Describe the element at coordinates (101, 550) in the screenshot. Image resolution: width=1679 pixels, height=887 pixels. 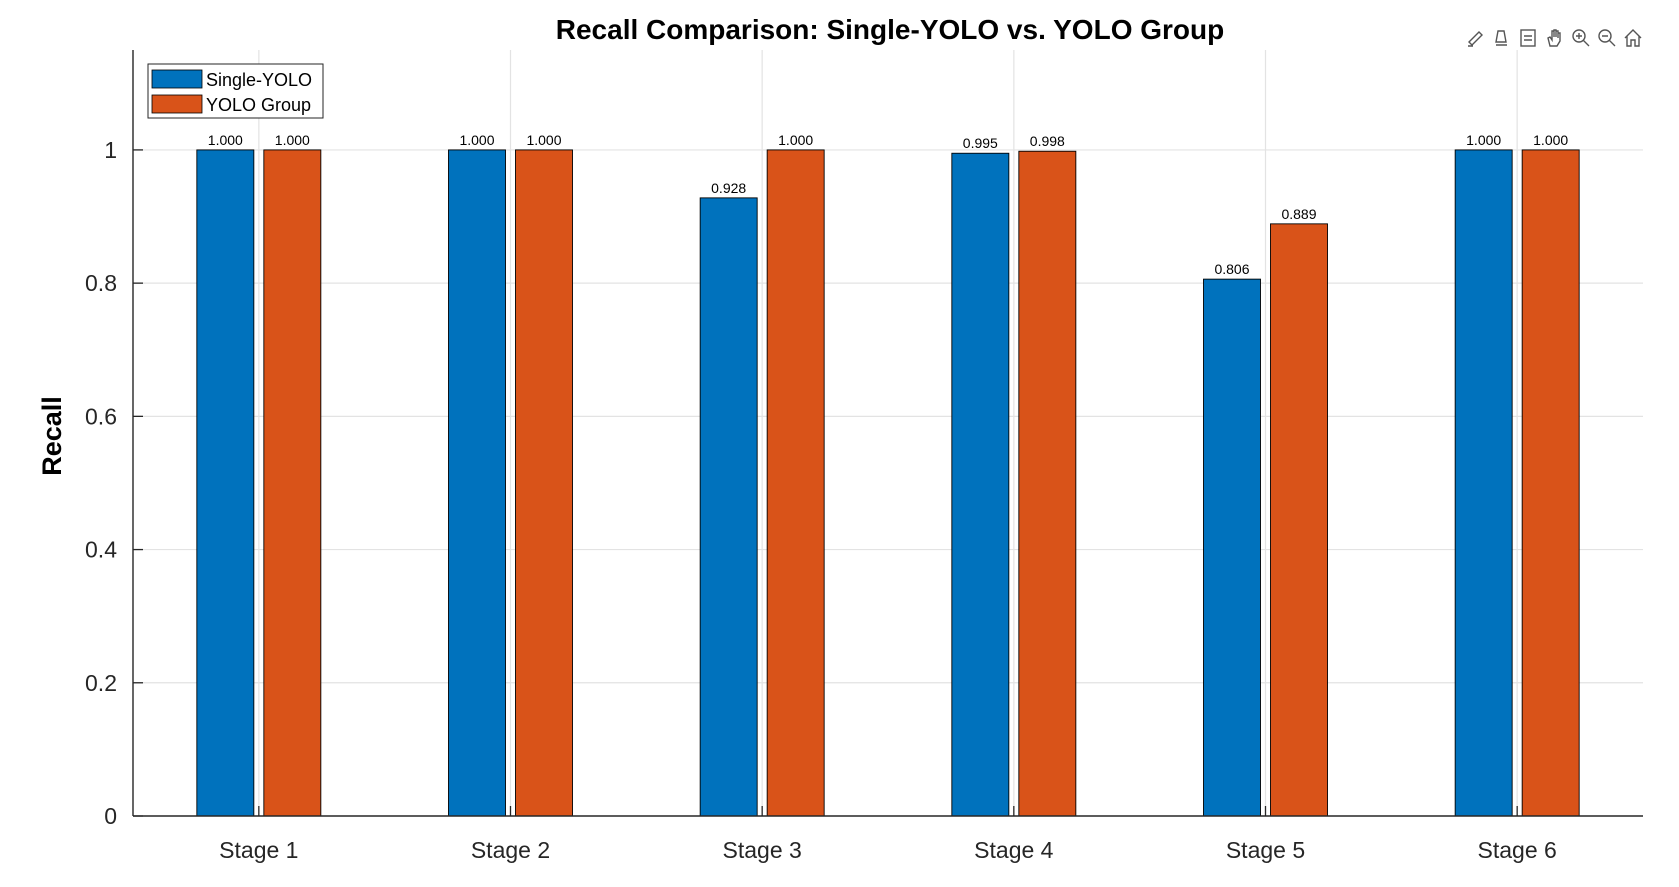
I see `y-tick-label: 0.4` at that location.